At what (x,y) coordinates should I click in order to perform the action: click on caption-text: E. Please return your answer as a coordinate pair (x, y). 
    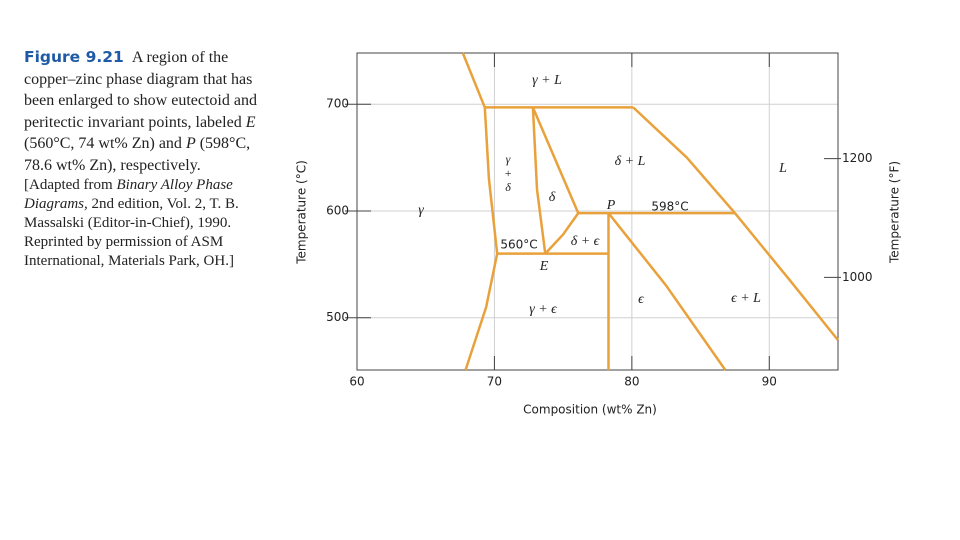
    Looking at the image, I should click on (250, 122).